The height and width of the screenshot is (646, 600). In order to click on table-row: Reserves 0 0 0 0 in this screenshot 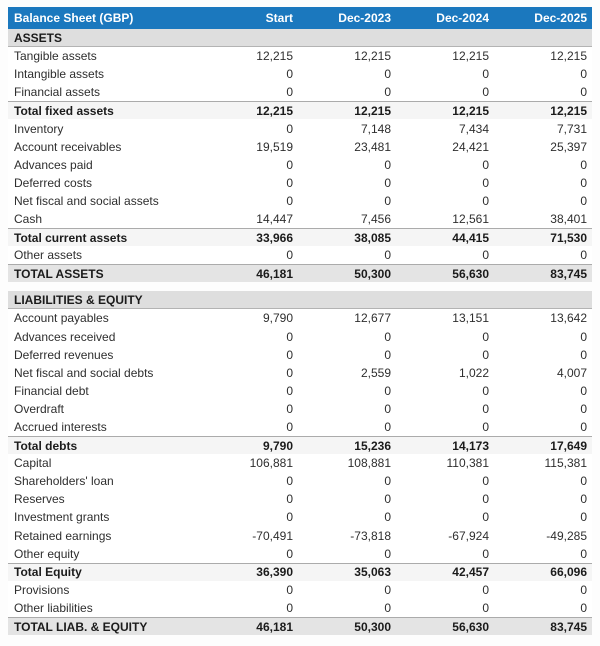, I will do `click(300, 499)`.